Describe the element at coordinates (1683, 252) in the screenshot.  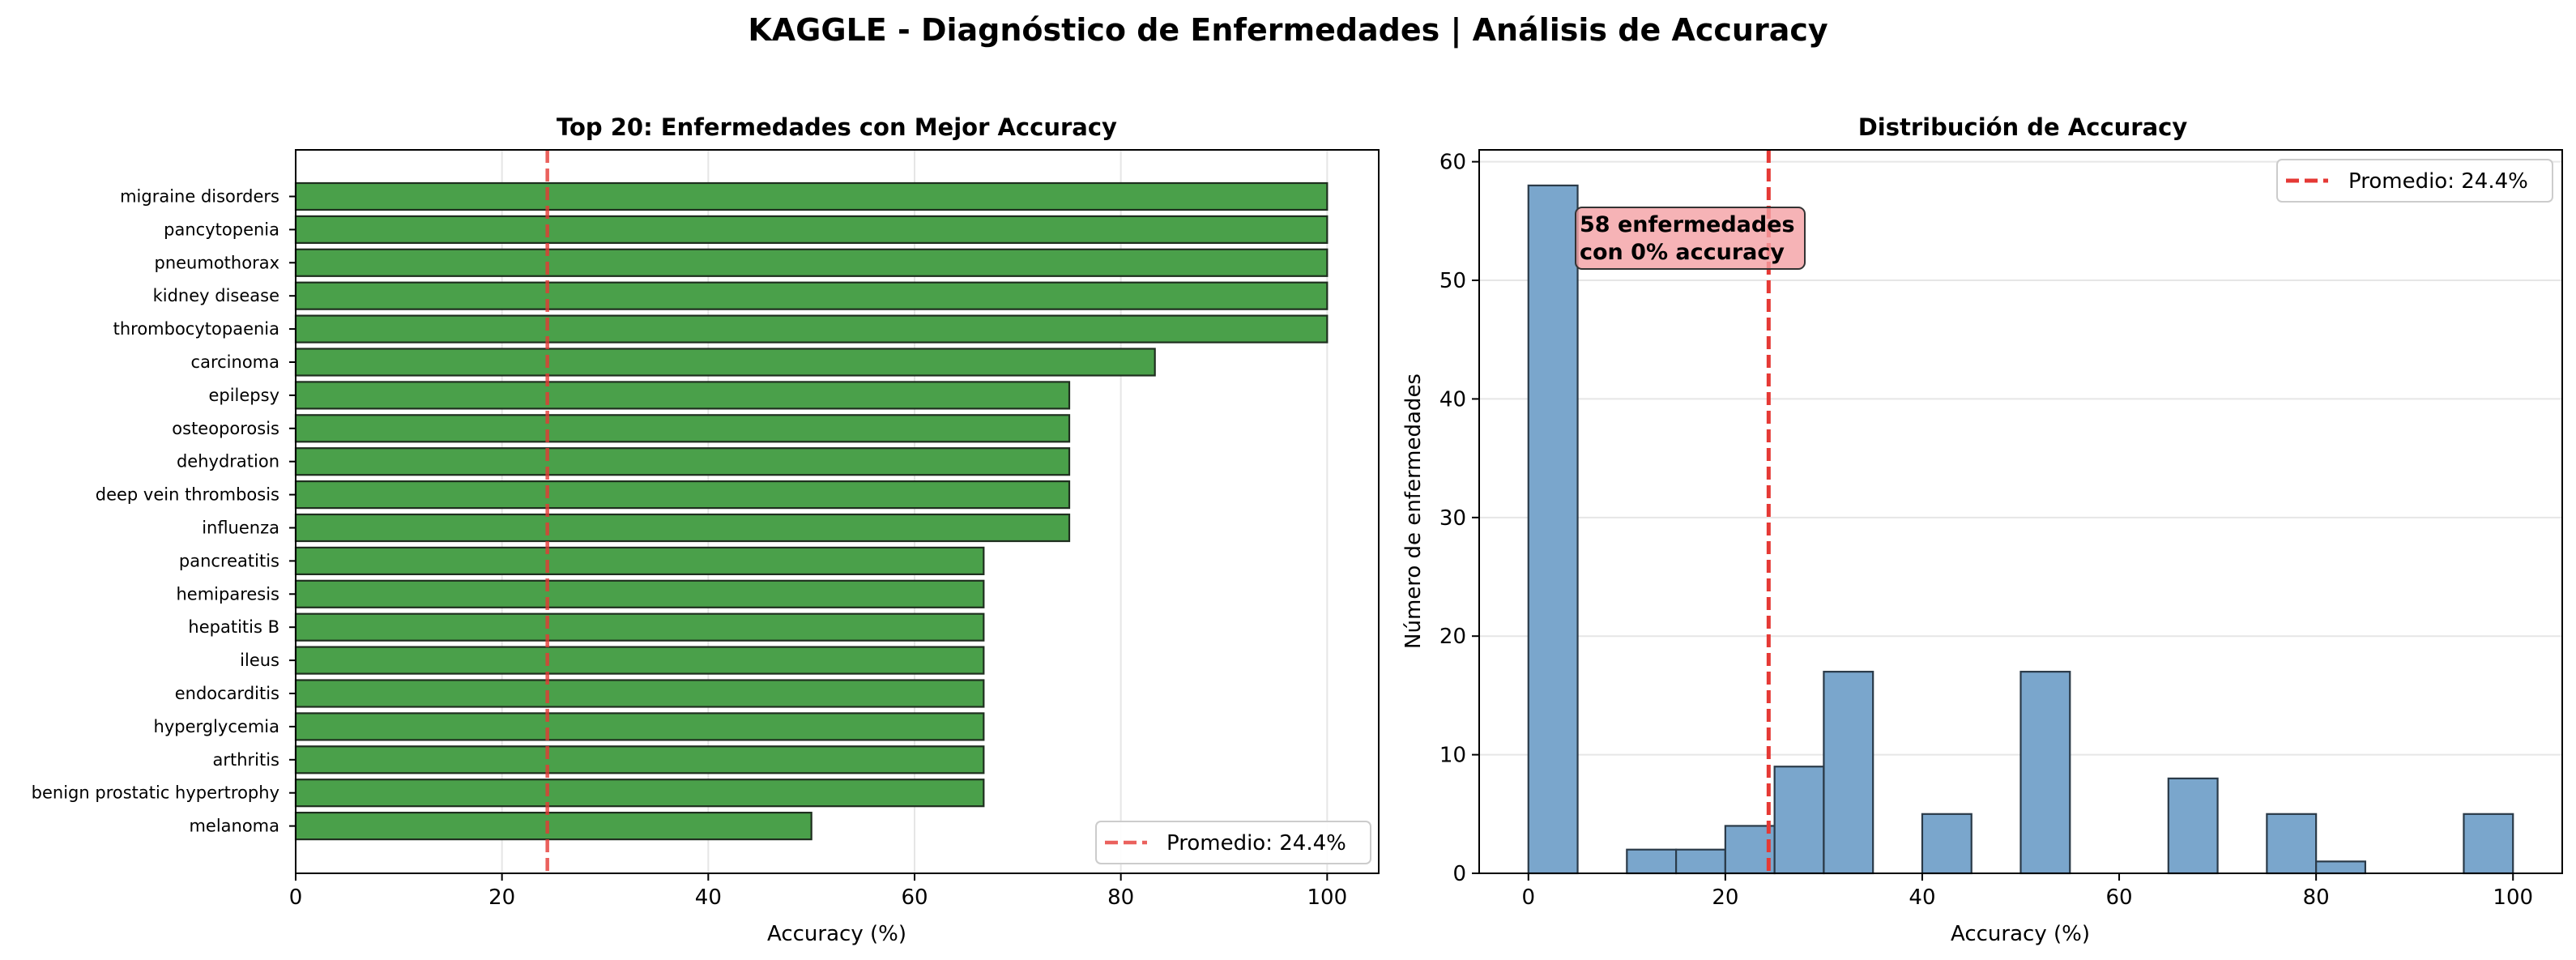
I see `annotation-line-2: con 0% accuracy` at that location.